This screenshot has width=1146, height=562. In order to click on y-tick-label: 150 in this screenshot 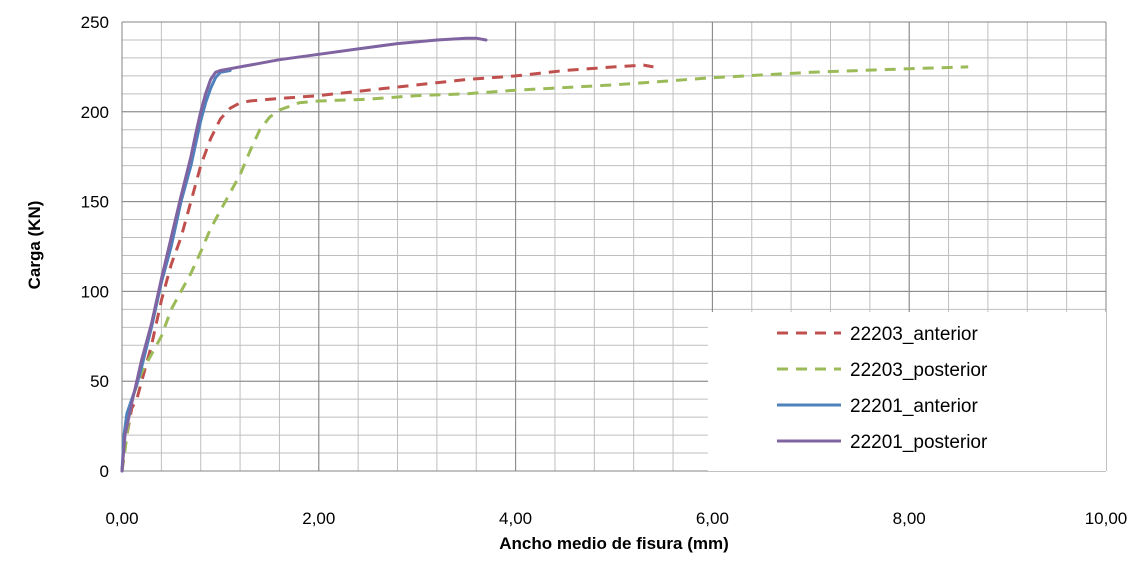, I will do `click(95, 202)`.